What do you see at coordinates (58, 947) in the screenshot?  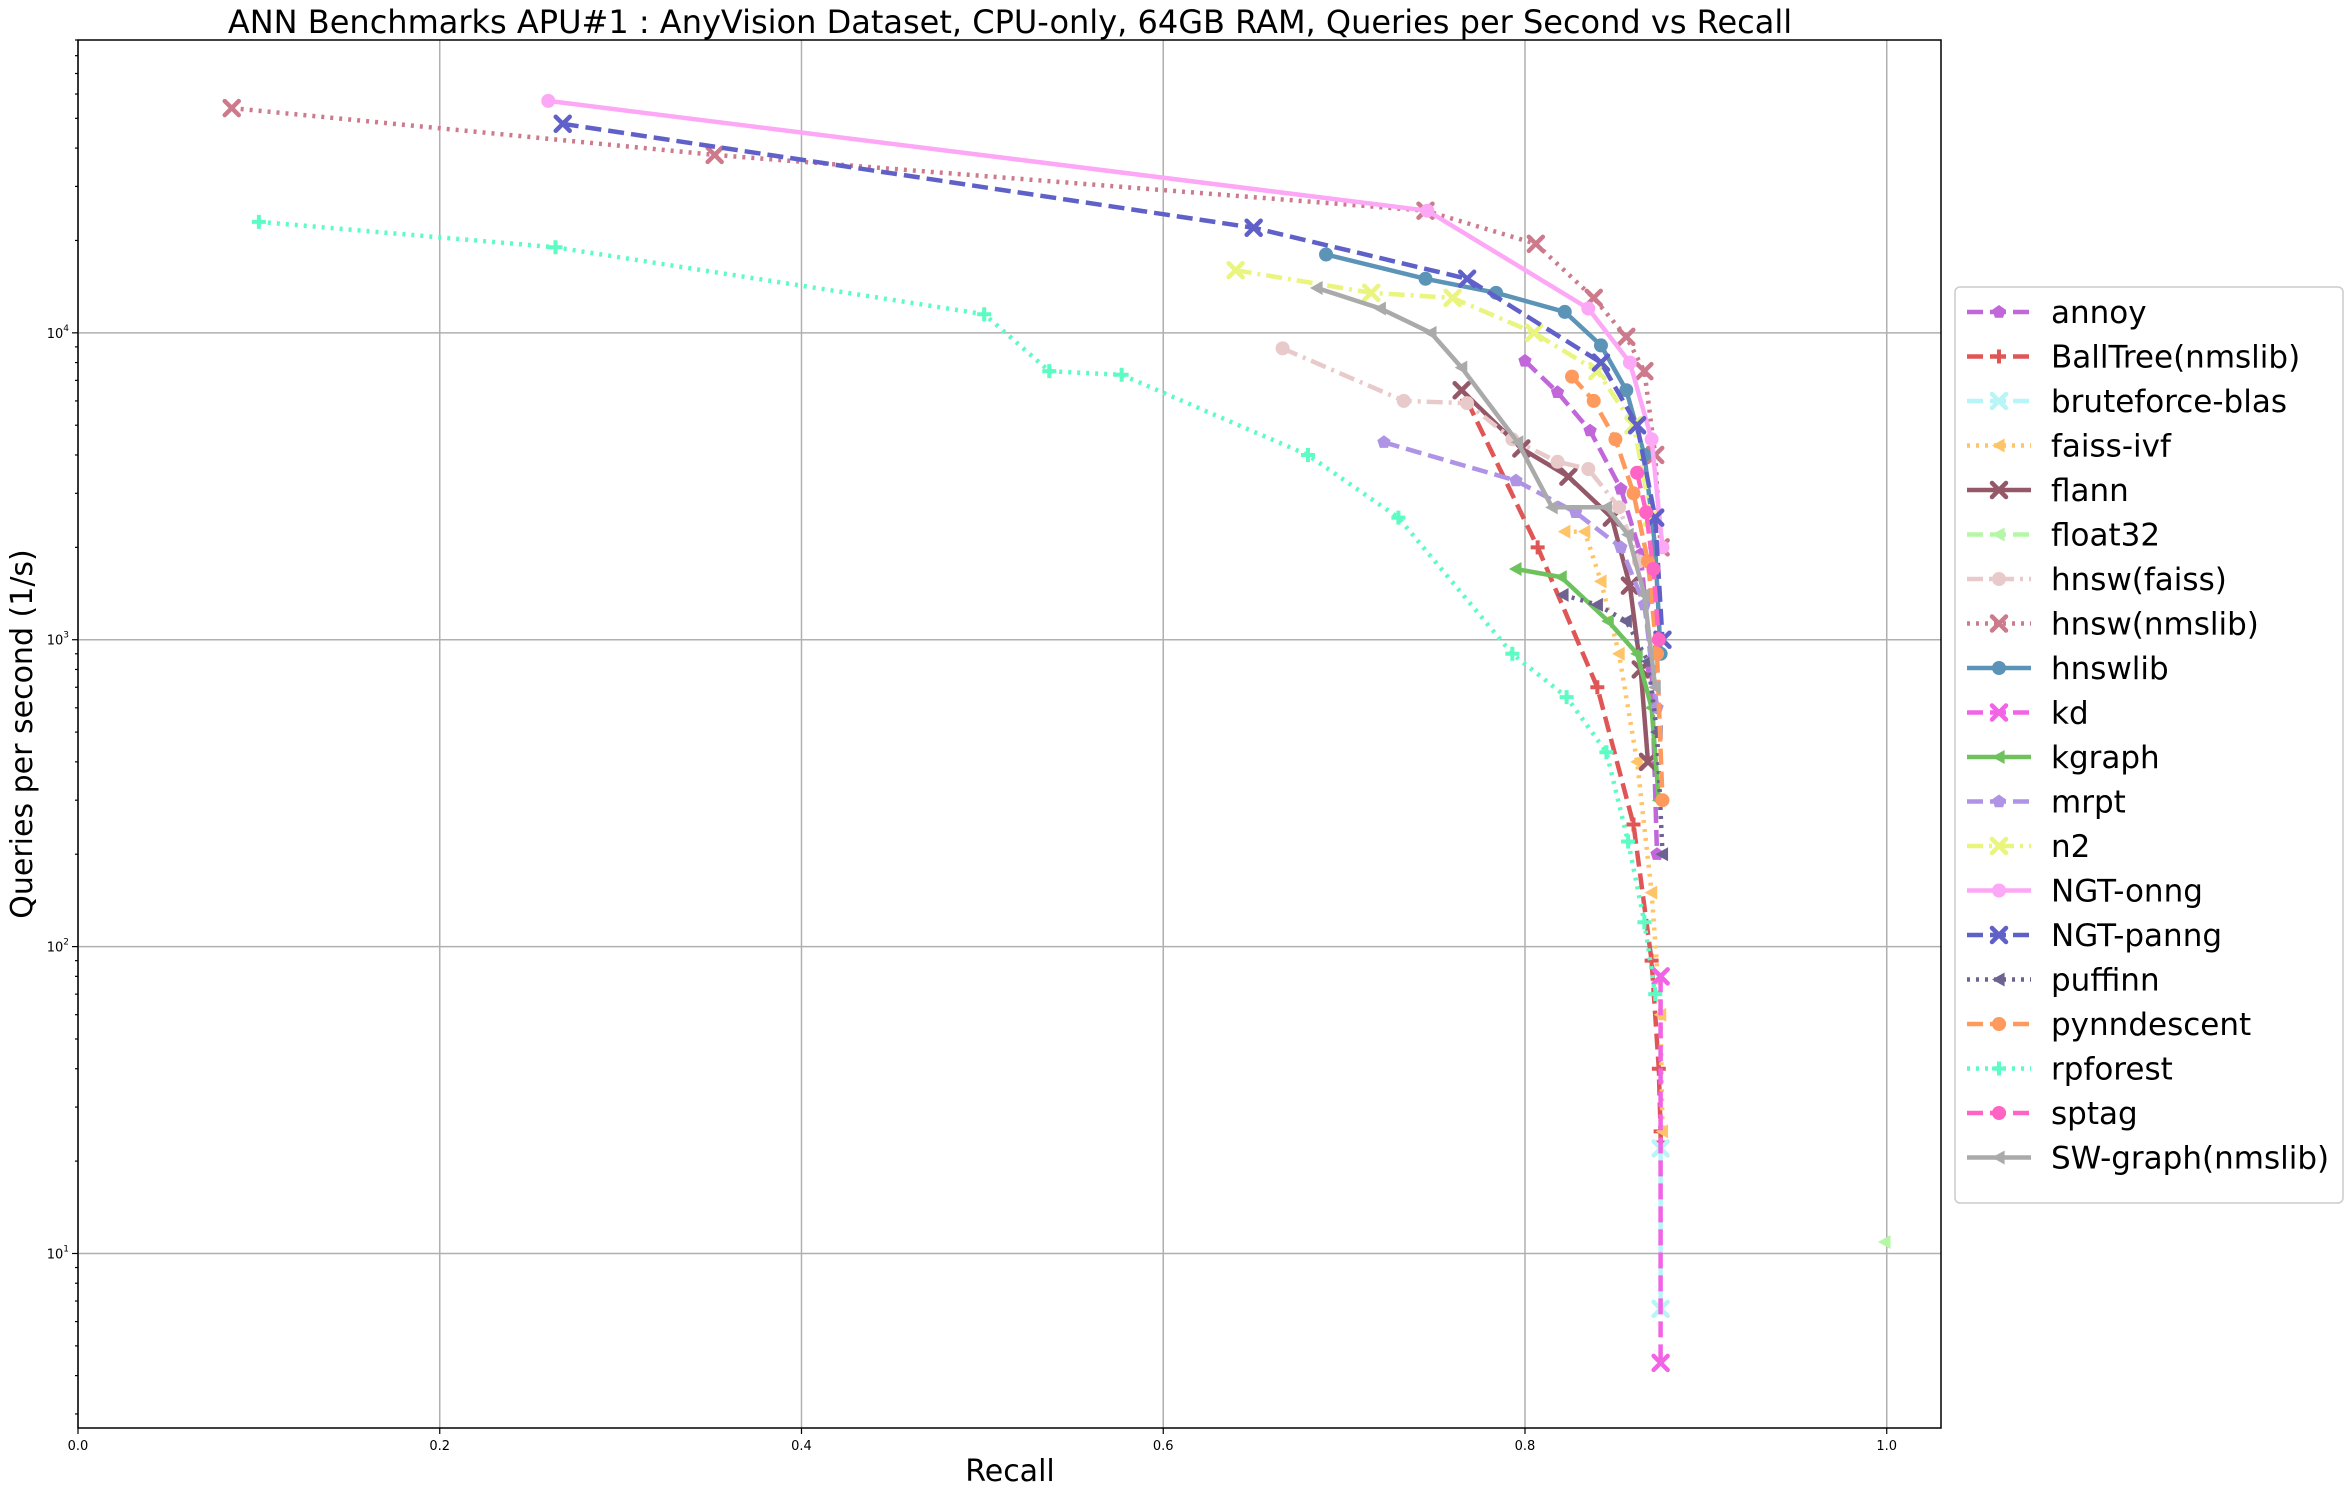 I see `y-tick-label: 10²` at bounding box center [58, 947].